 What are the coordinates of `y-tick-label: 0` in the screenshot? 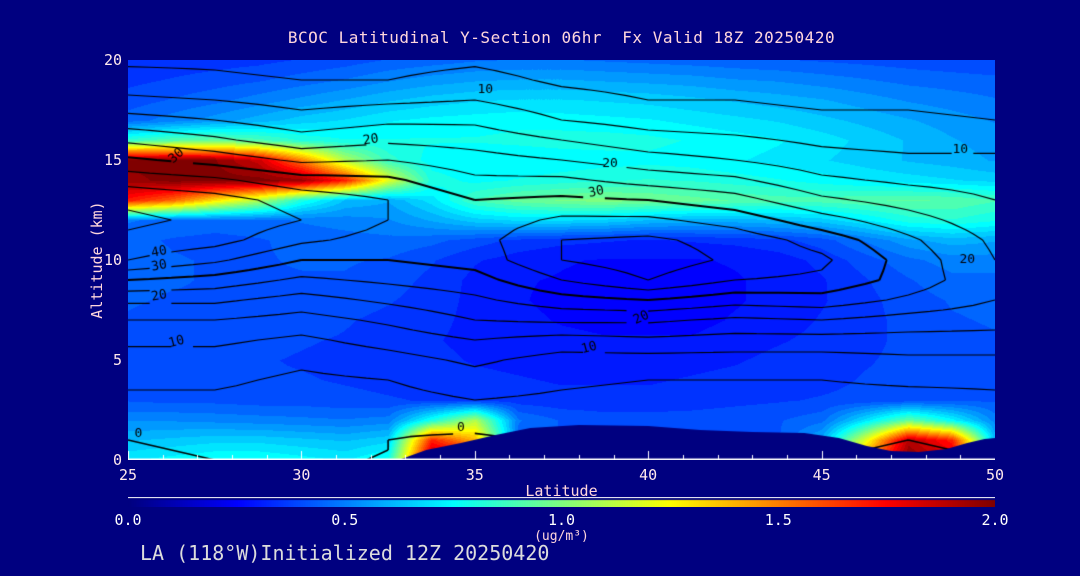 It's located at (117, 460).